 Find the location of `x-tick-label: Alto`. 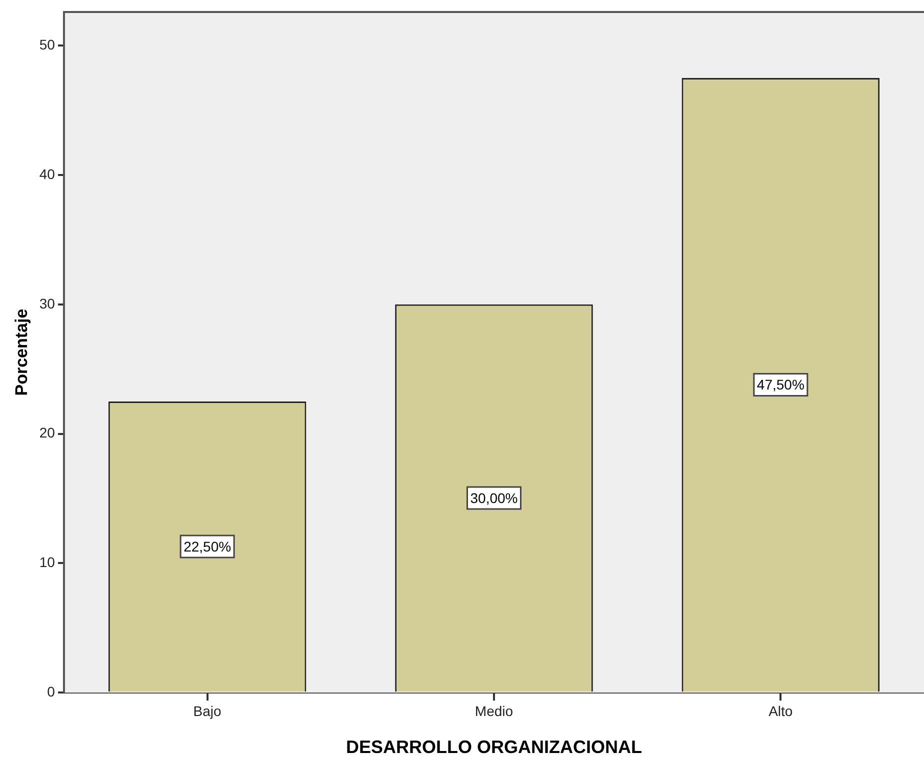

x-tick-label: Alto is located at coordinates (780, 710).